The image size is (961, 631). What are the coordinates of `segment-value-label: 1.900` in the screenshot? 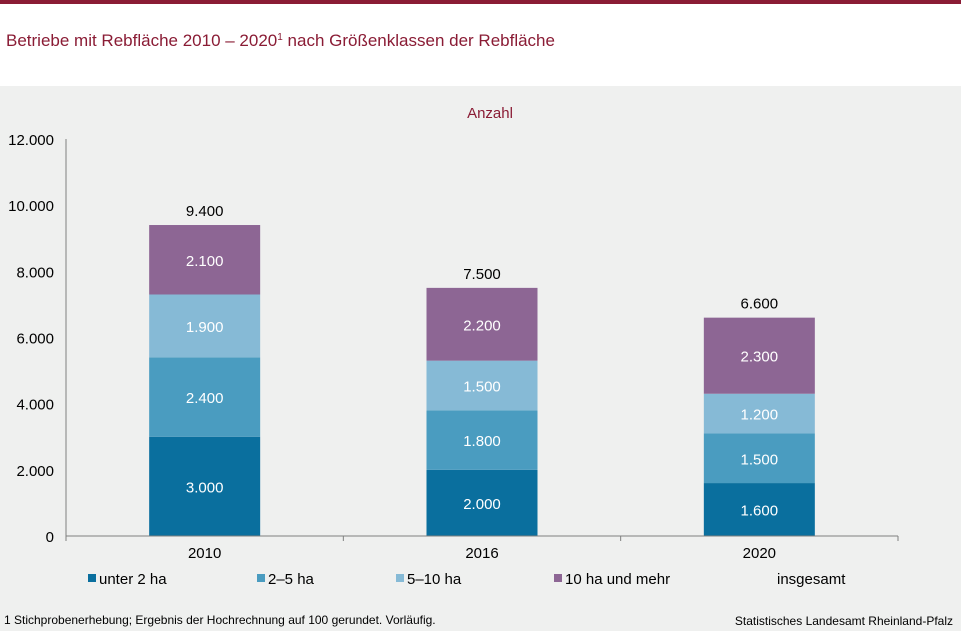 It's located at (205, 327).